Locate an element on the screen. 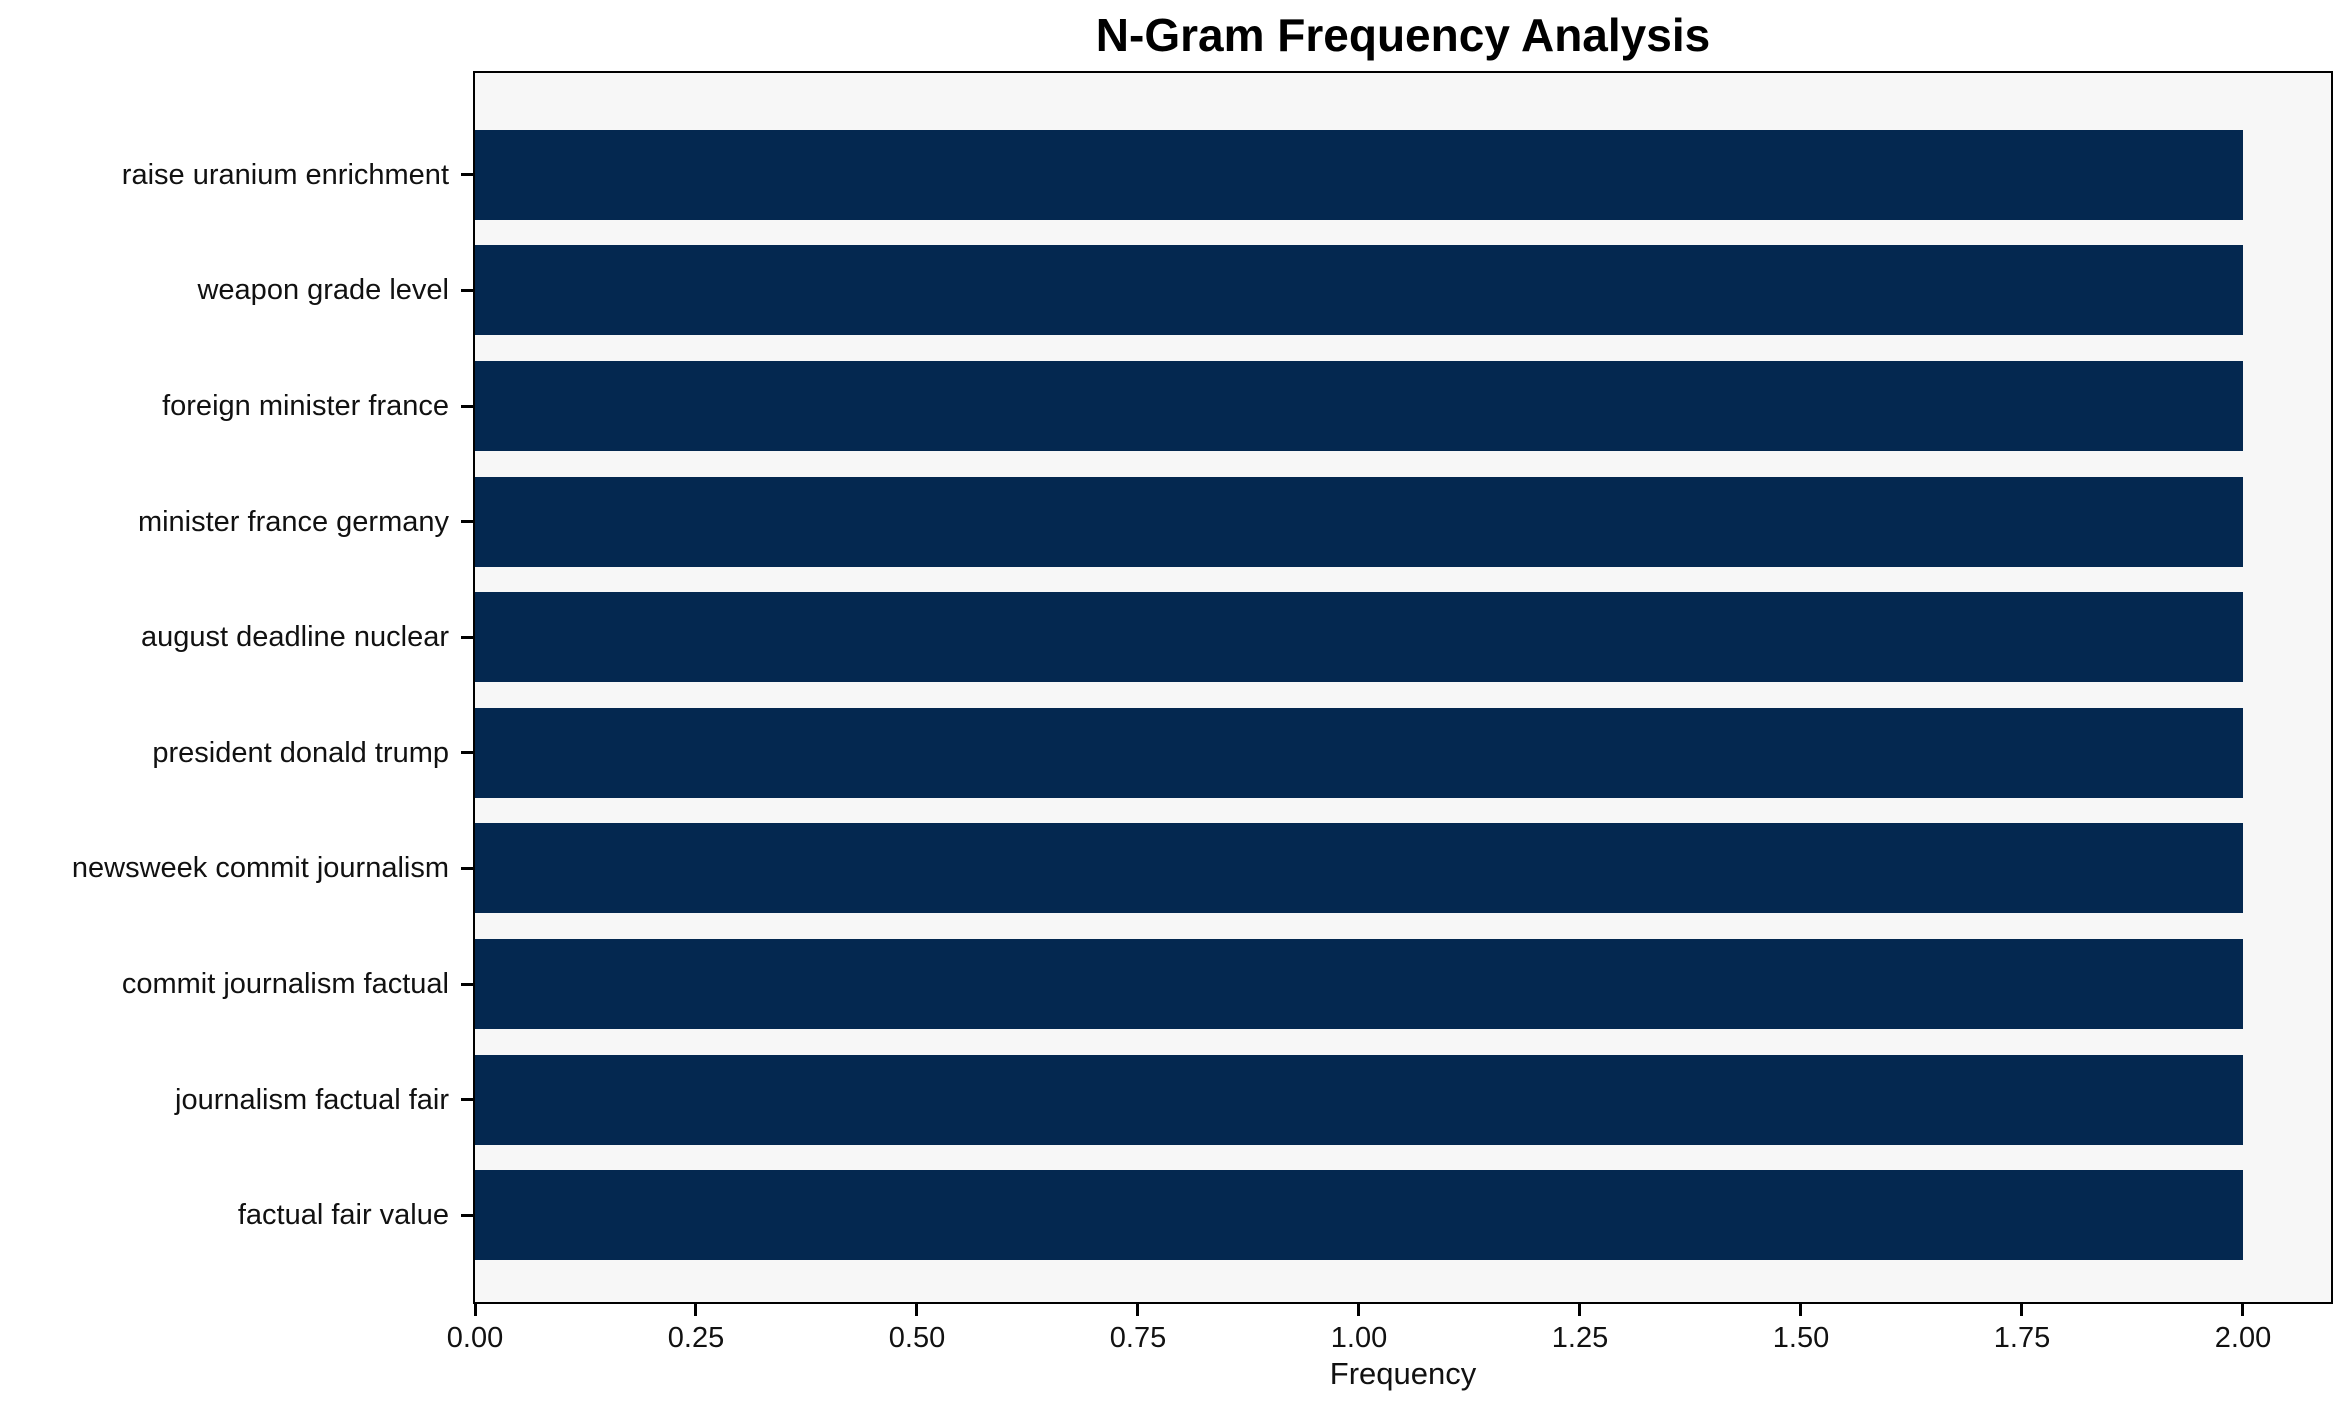  x-tick-label: 2.00 is located at coordinates (2243, 1338).